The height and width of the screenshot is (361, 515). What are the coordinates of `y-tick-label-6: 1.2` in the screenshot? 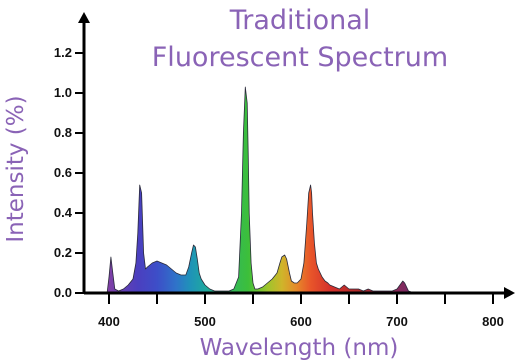 It's located at (63, 52).